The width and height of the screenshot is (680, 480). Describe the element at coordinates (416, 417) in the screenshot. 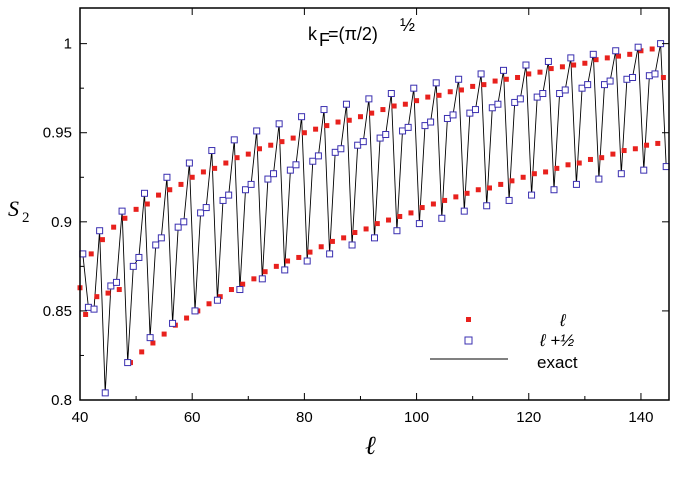

I see `x-tick-label: 100` at that location.